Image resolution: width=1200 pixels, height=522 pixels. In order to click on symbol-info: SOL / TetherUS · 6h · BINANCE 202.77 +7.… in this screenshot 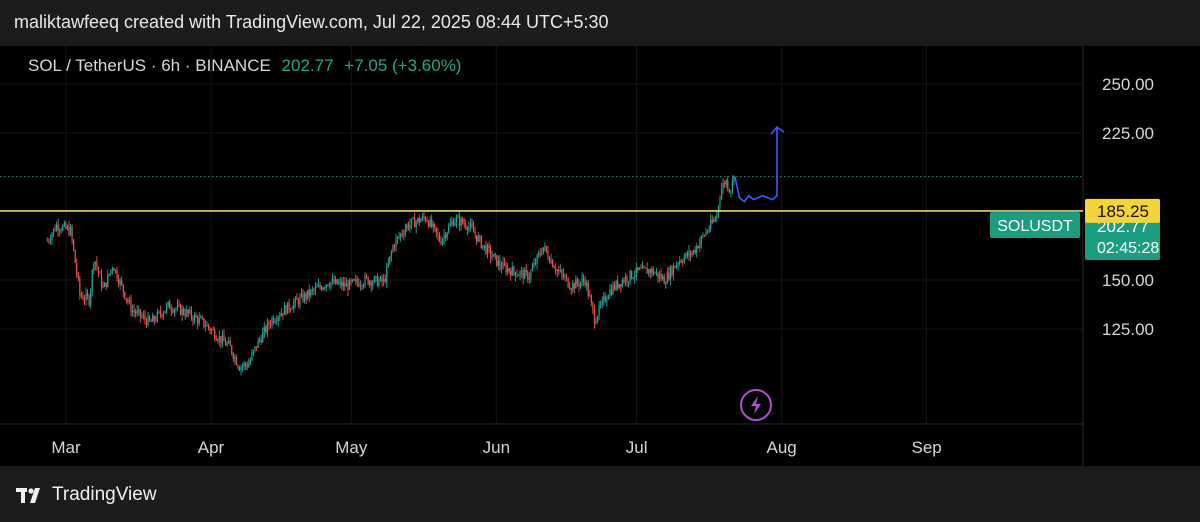, I will do `click(244, 66)`.